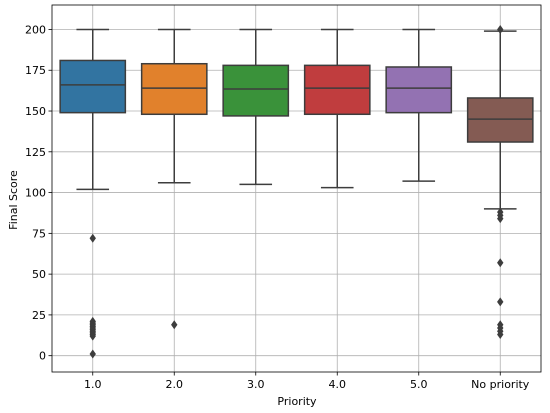  I want to click on x-axis-ticks: 1.0 2.0 3.0 4.0 5.0 No priority, so click(307, 381).